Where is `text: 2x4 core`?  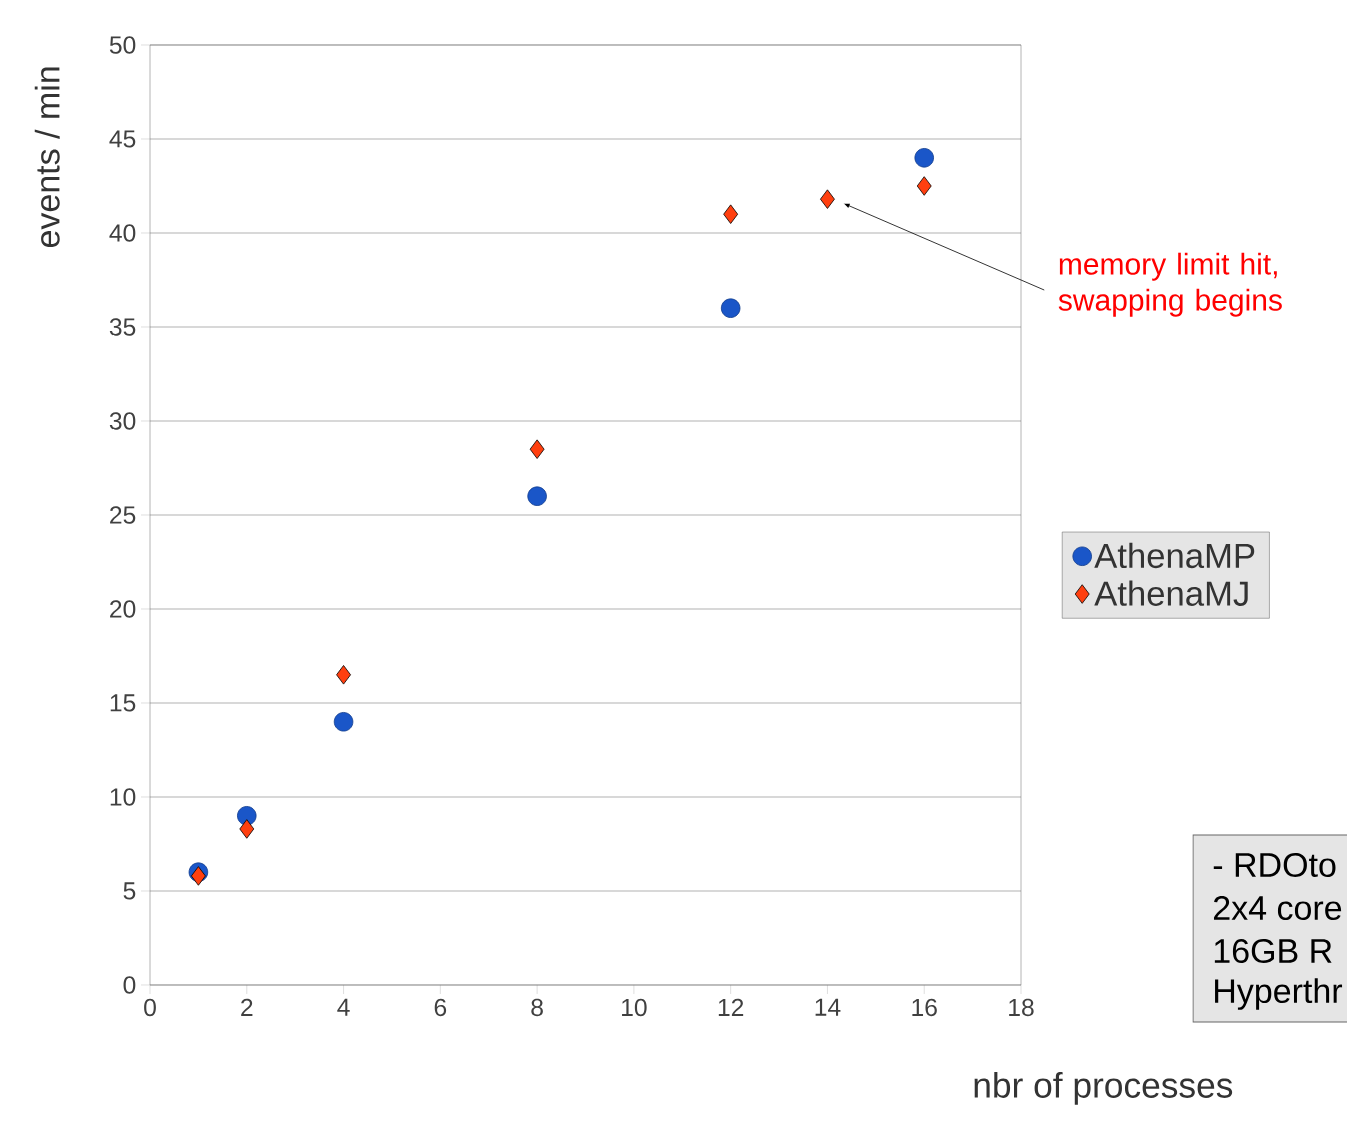 text: 2x4 core is located at coordinates (1277, 908).